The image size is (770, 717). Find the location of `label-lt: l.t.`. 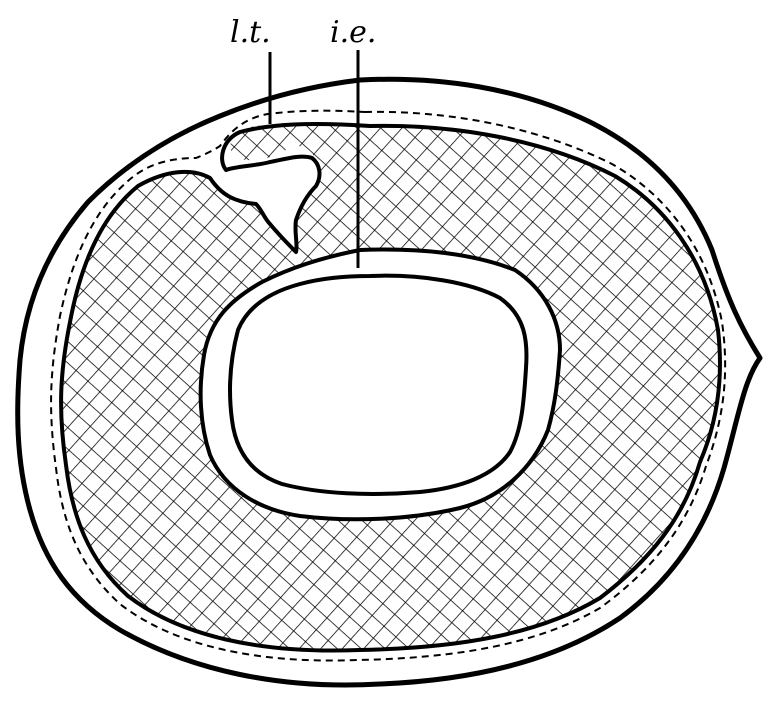

label-lt: l.t. is located at coordinates (250, 32).